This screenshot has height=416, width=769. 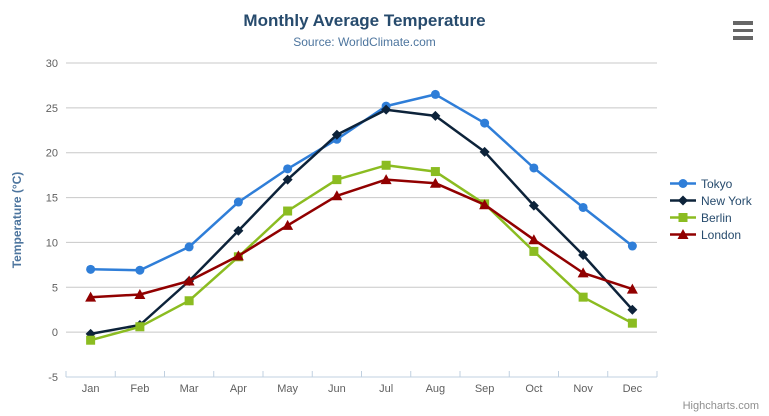 I want to click on export-menu-button, so click(x=743, y=30).